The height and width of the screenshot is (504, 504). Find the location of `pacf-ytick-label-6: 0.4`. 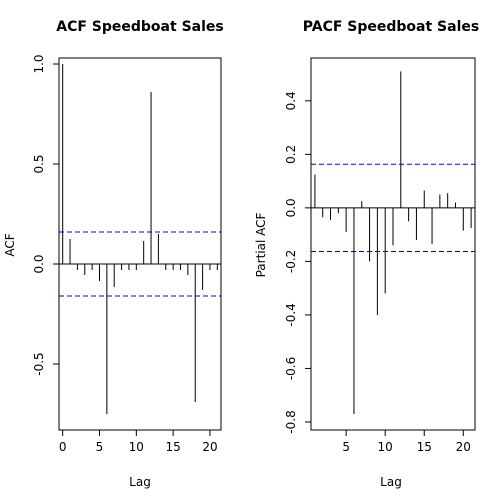

pacf-ytick-label-6: 0.4 is located at coordinates (291, 100).